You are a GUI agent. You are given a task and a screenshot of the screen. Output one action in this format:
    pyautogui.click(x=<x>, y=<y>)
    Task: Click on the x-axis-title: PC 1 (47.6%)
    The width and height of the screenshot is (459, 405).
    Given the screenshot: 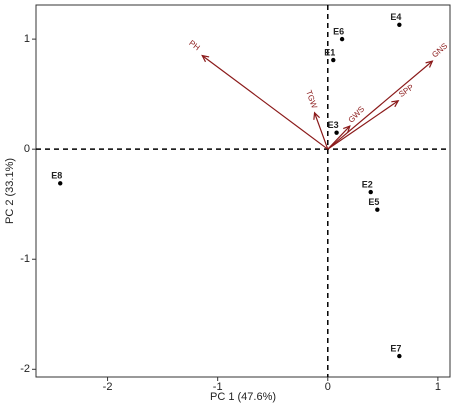 What is the action you would take?
    pyautogui.click(x=243, y=397)
    